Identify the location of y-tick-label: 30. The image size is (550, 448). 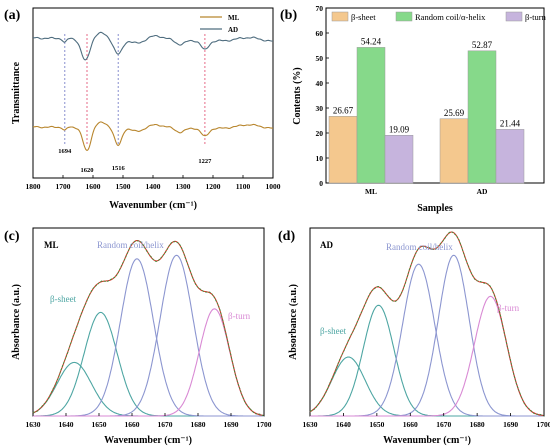
(320, 108).